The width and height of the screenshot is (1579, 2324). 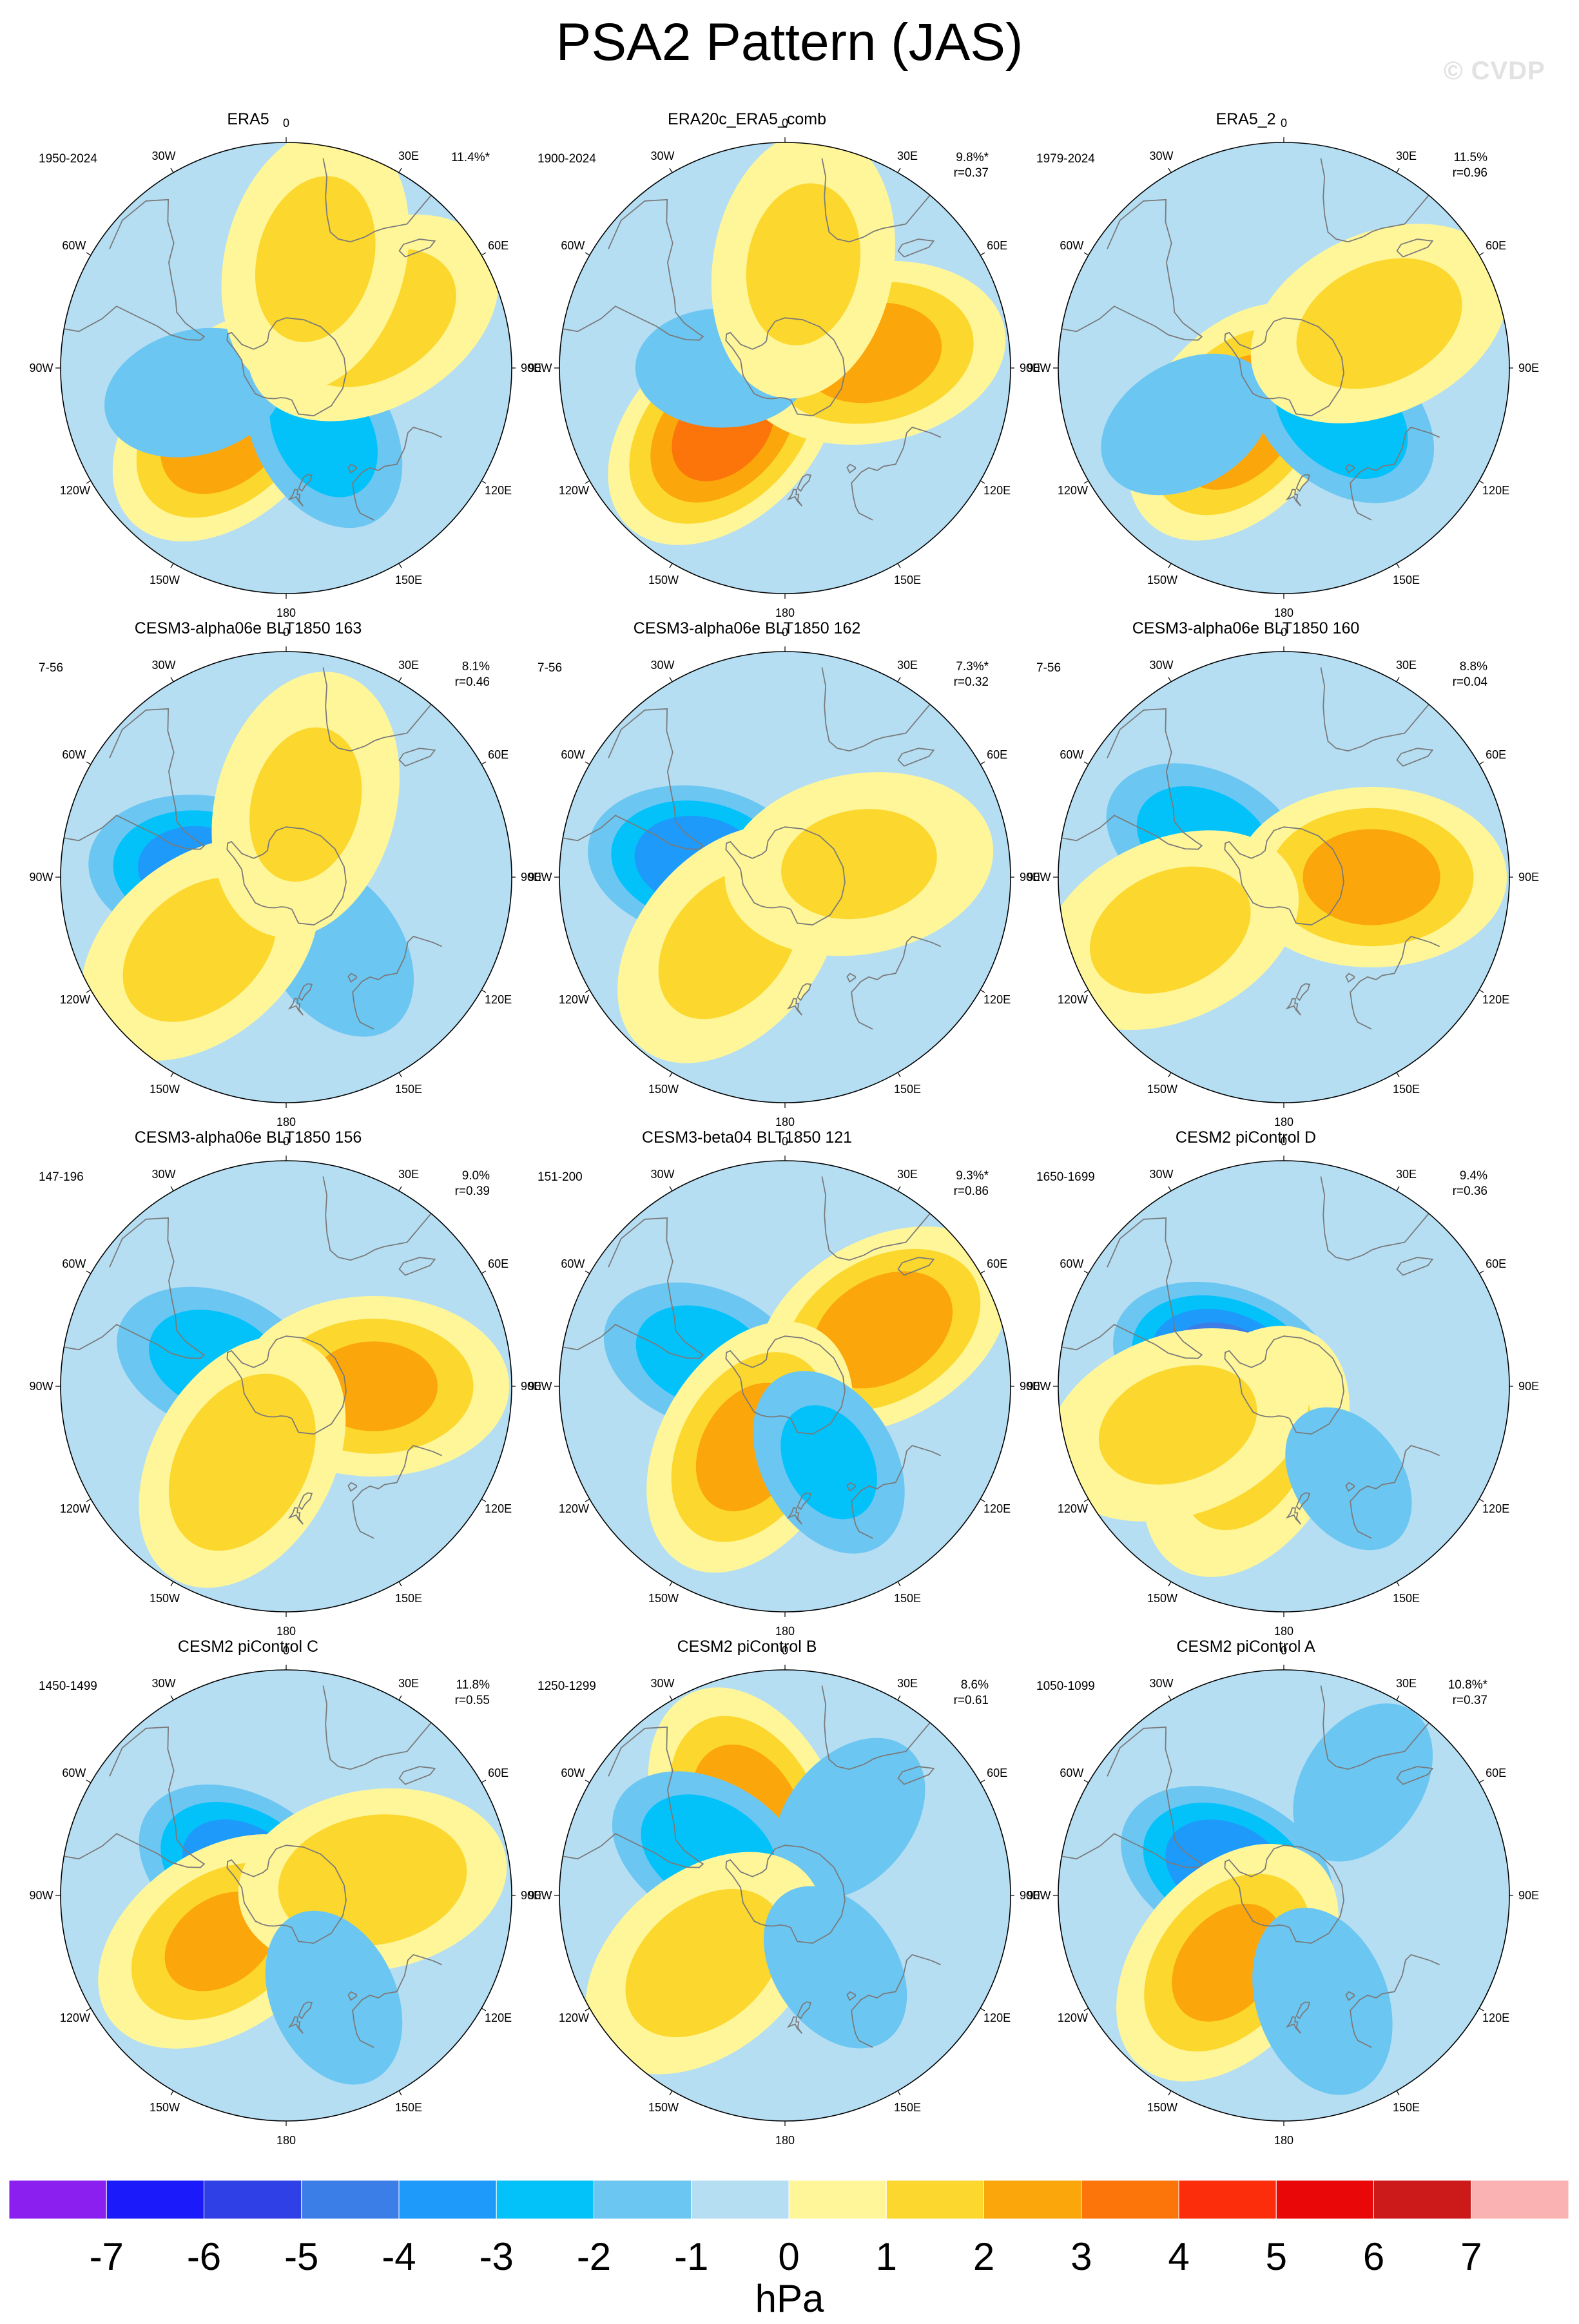 I want to click on longitude-label: 90W, so click(x=540, y=1896).